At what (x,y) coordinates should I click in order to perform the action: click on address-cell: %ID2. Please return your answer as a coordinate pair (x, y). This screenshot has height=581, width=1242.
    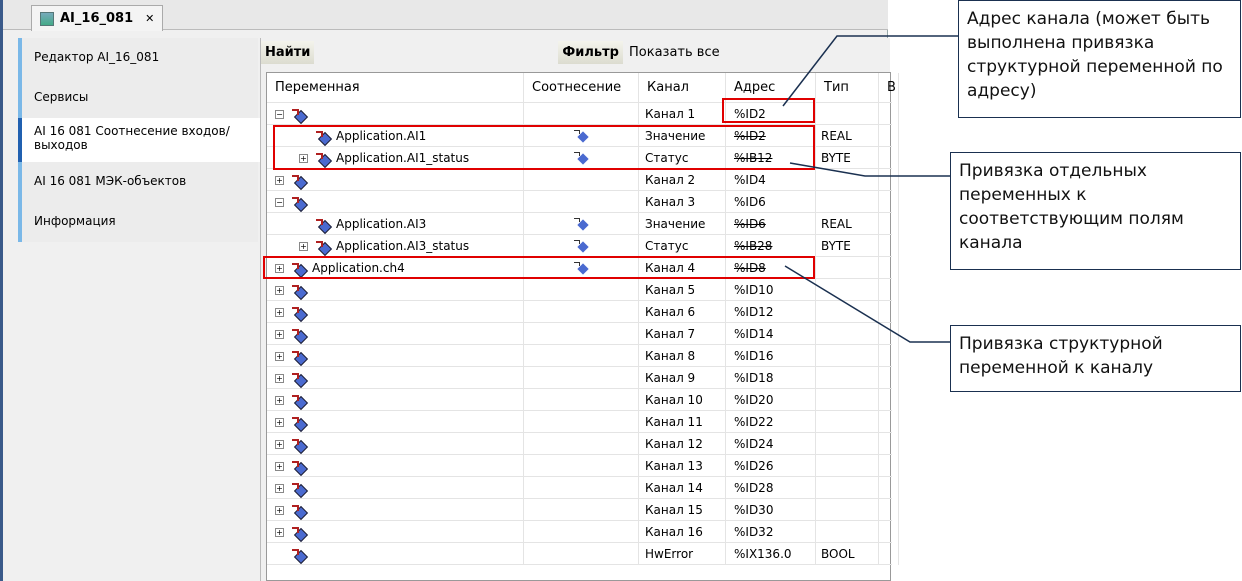
    Looking at the image, I should click on (771, 114).